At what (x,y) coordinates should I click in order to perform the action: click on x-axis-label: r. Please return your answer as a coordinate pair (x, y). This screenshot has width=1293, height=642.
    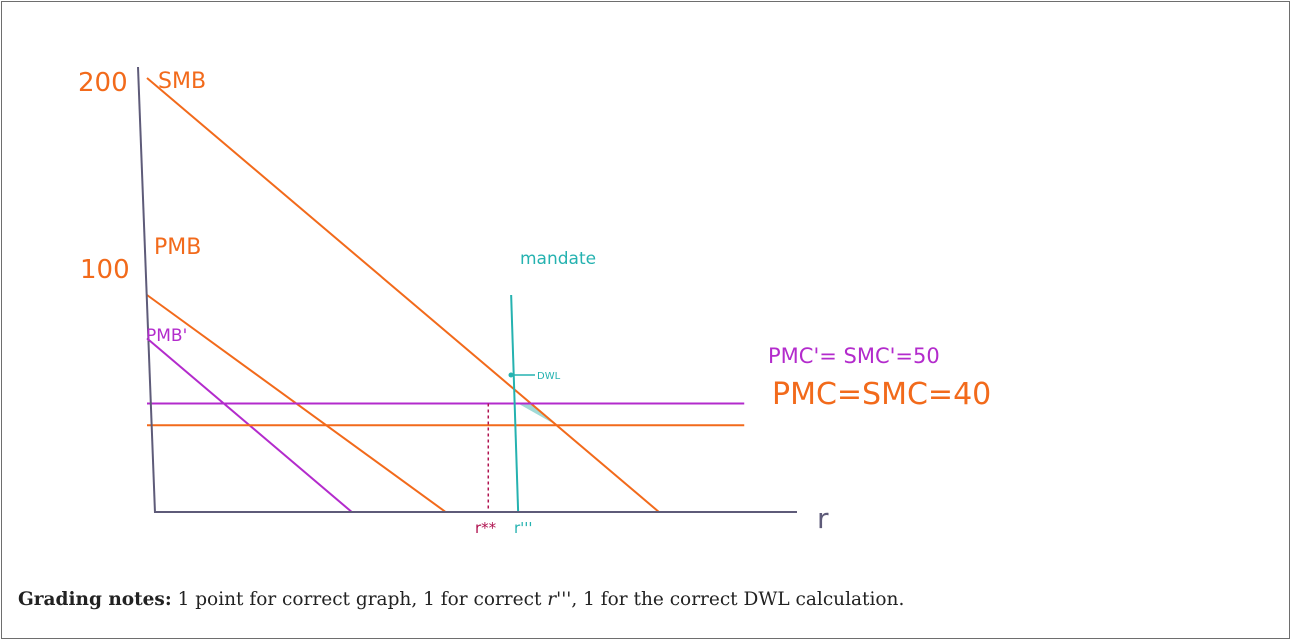
    Looking at the image, I should click on (823, 518).